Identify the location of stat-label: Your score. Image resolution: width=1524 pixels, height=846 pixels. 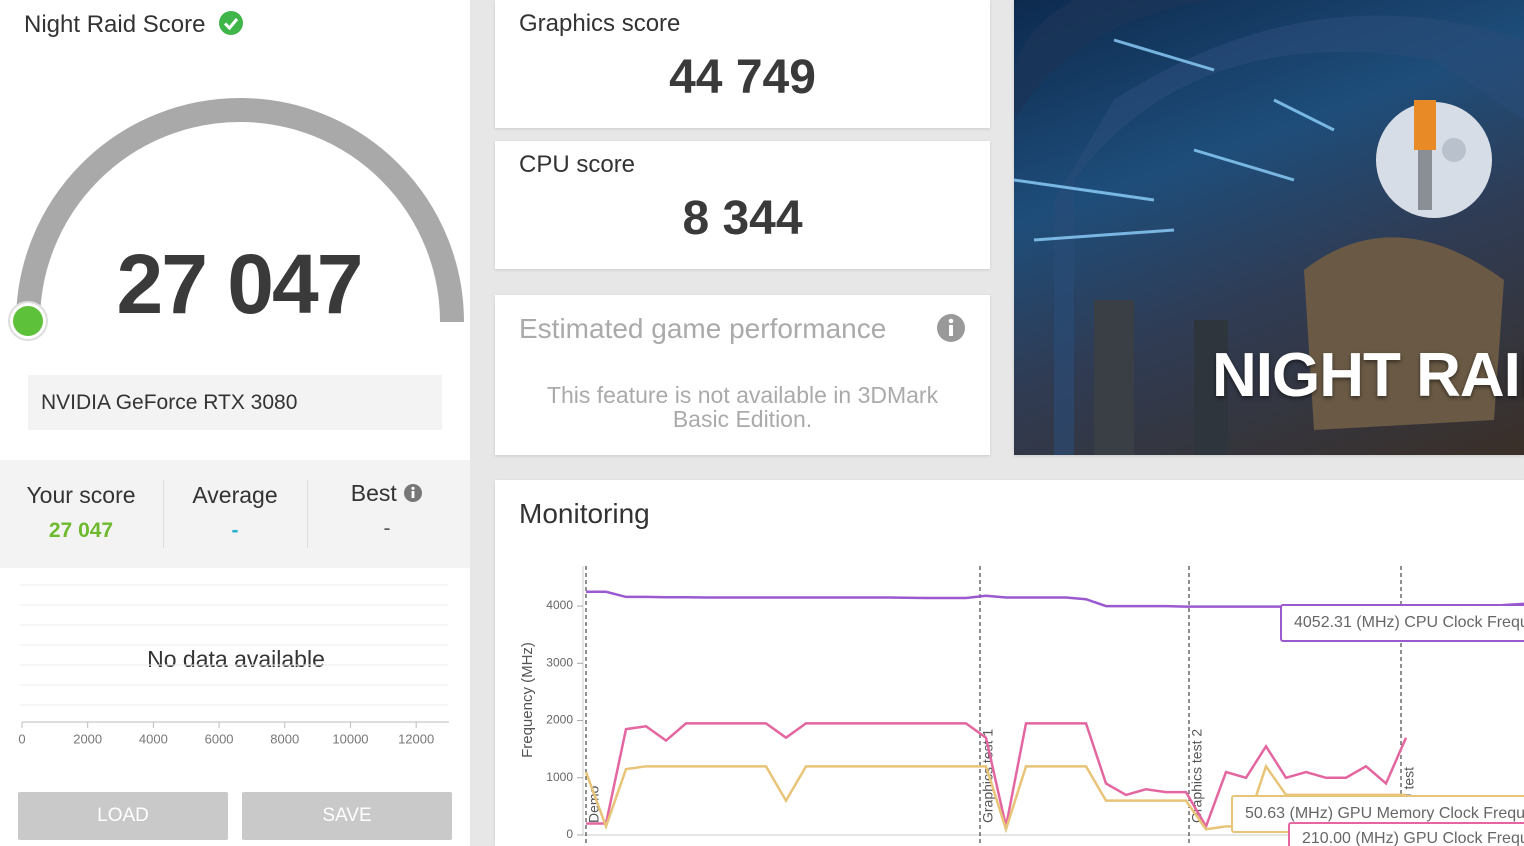
(81, 495).